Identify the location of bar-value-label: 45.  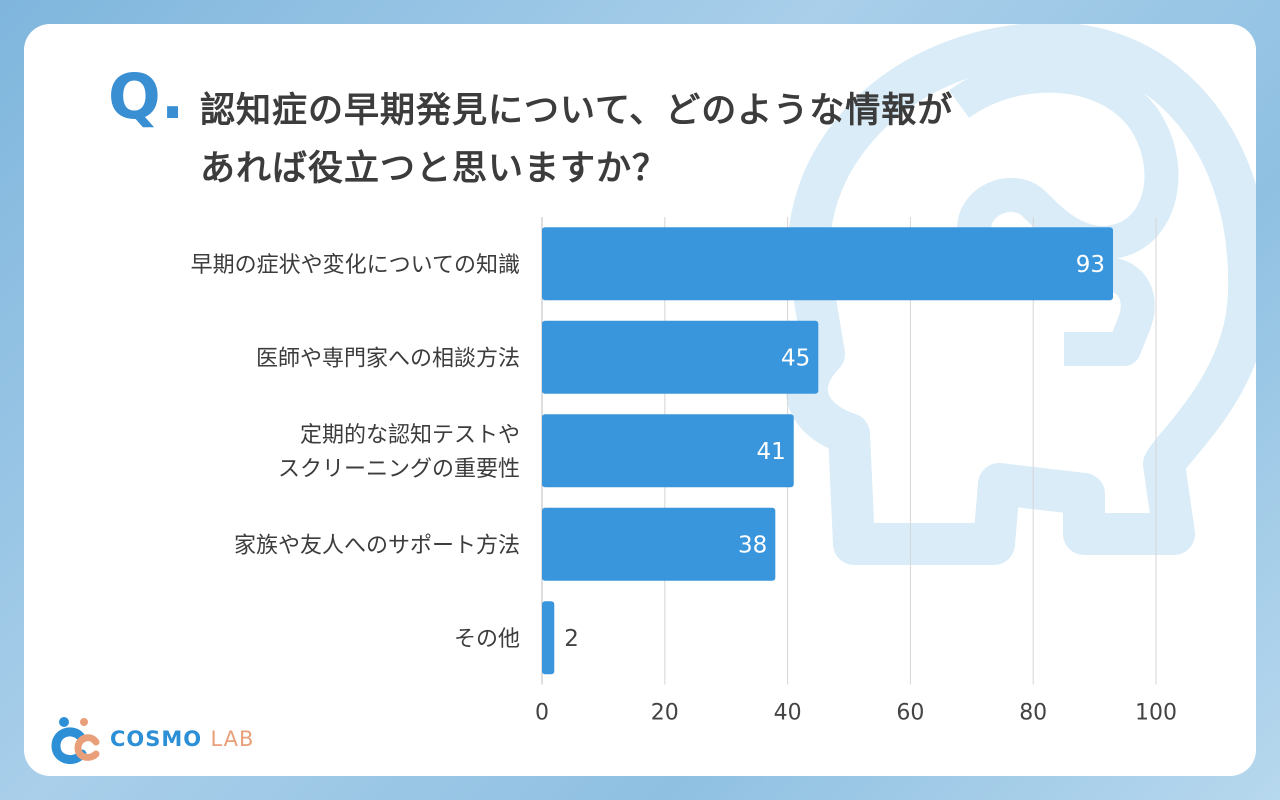
(795, 358).